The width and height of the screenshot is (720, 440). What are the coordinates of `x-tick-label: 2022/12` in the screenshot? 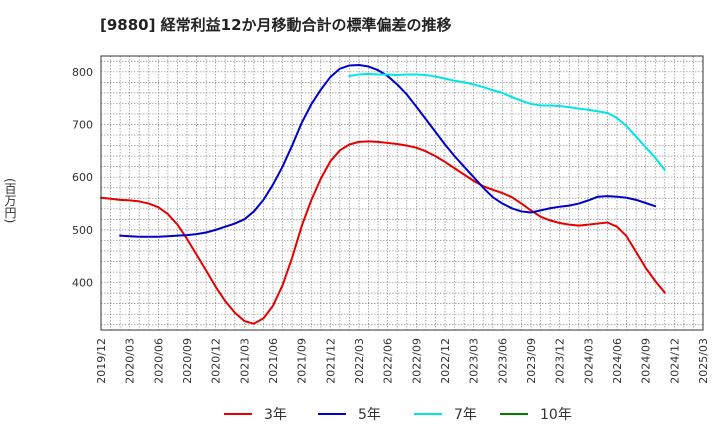 It's located at (445, 361).